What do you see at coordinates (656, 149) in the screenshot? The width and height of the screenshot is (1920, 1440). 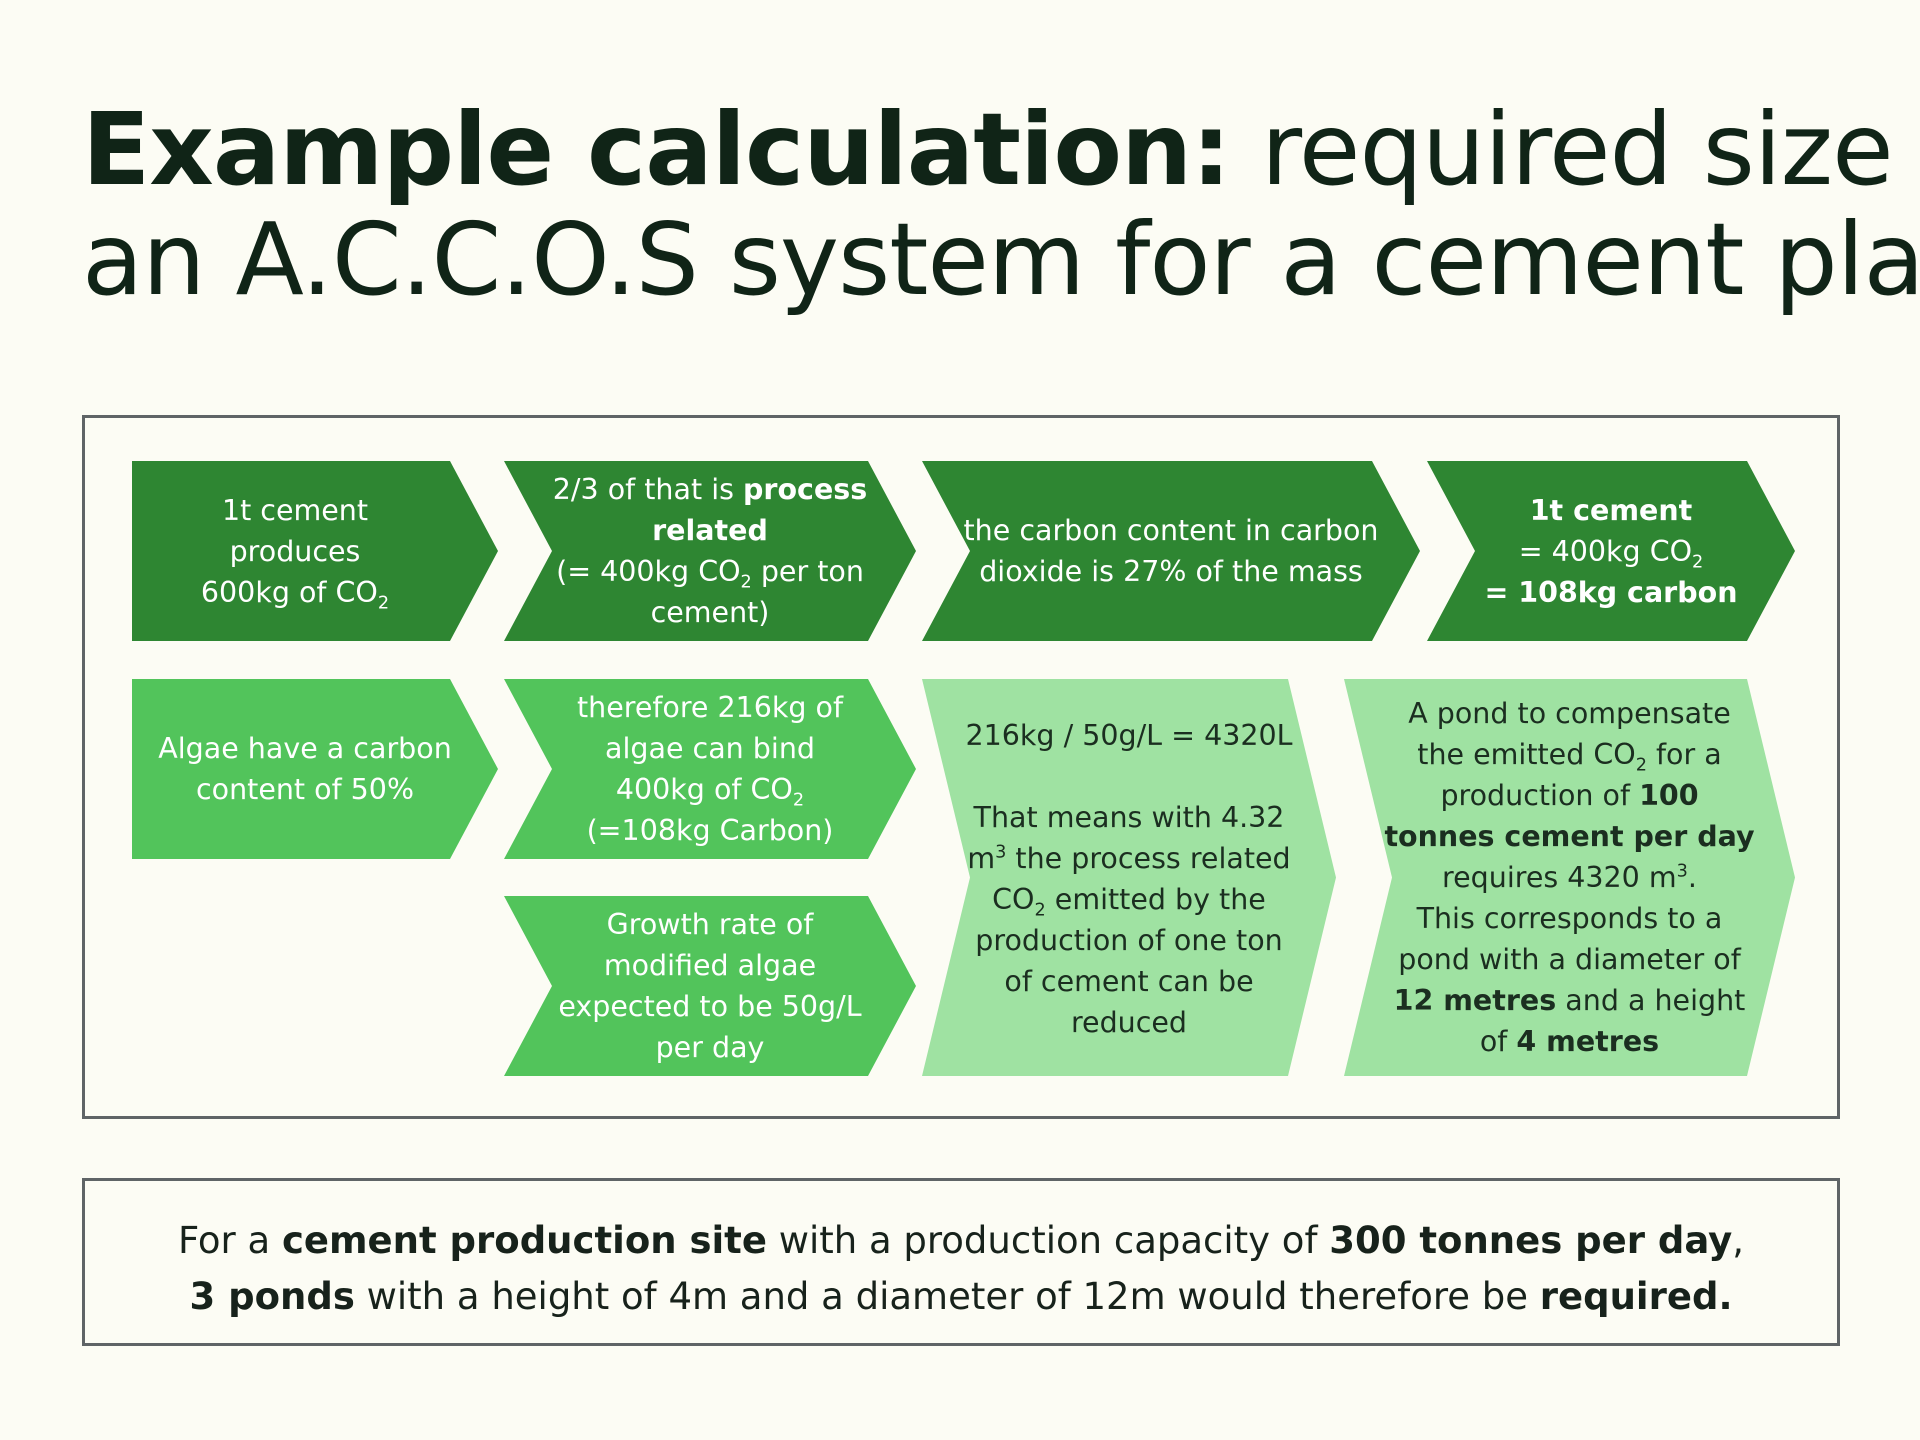 I see `title-bold: Example calculation:` at bounding box center [656, 149].